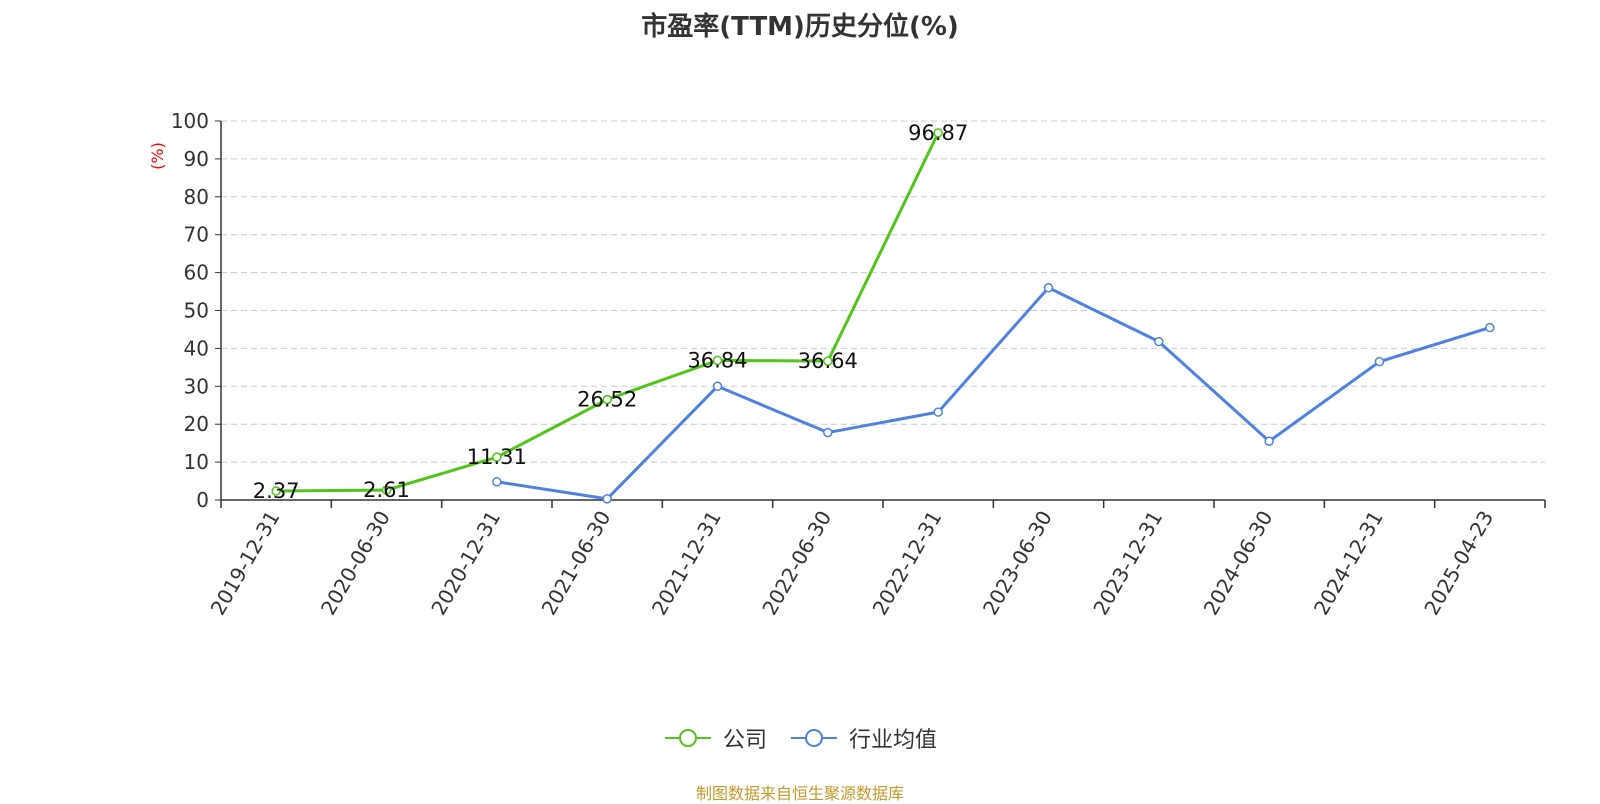  I want to click on legend-item-company: 公司, so click(715, 738).